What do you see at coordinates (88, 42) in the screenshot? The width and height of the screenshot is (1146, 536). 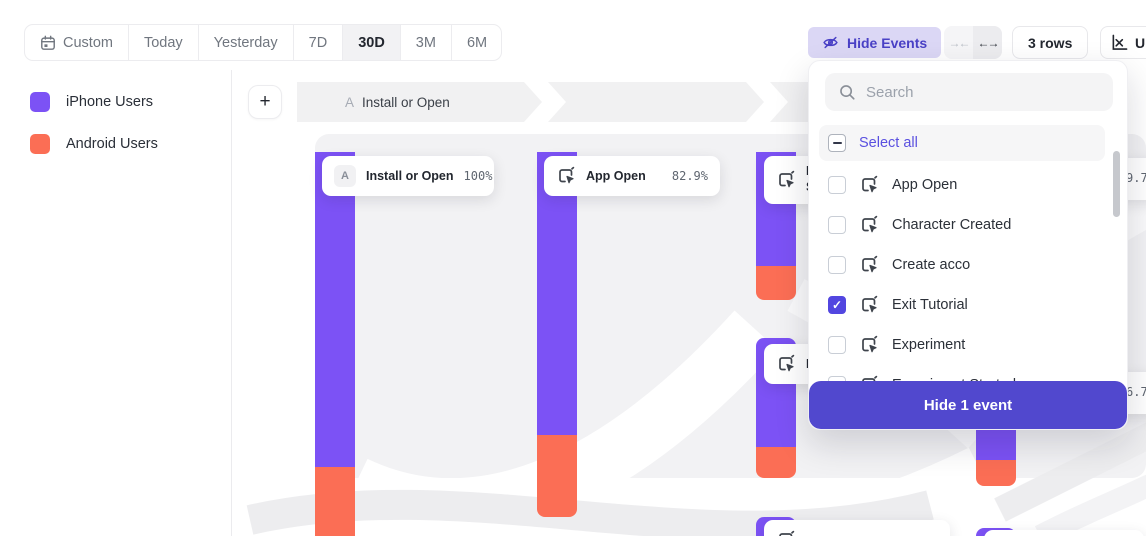 I see `date-range-label: Custom` at bounding box center [88, 42].